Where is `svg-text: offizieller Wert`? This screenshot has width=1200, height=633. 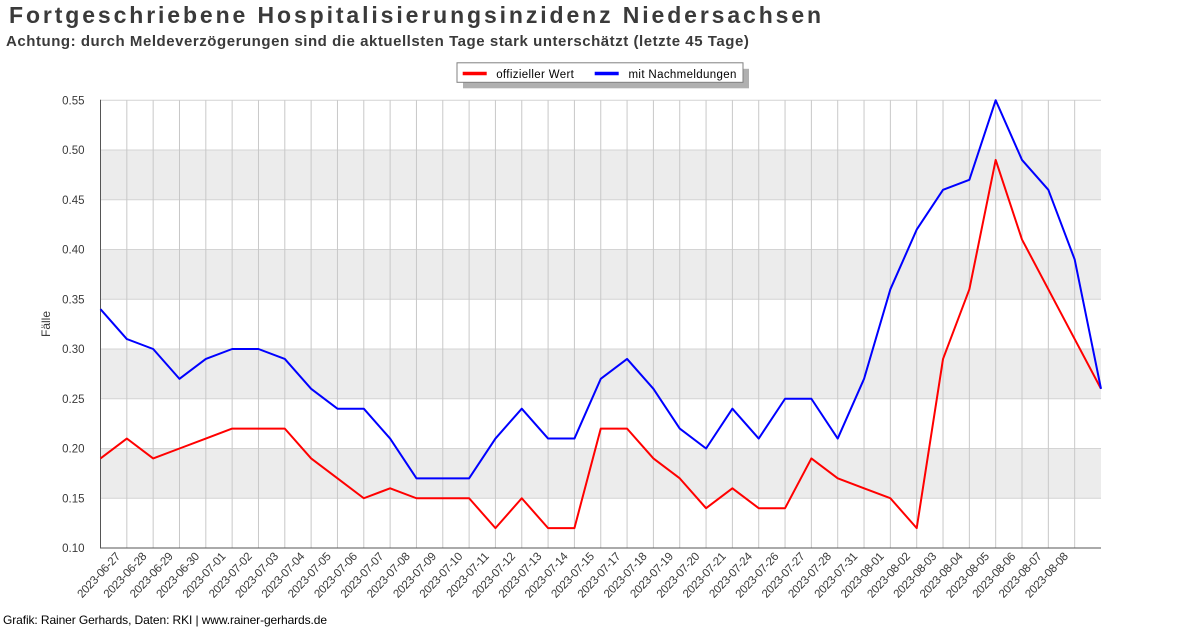
svg-text: offizieller Wert is located at coordinates (535, 75).